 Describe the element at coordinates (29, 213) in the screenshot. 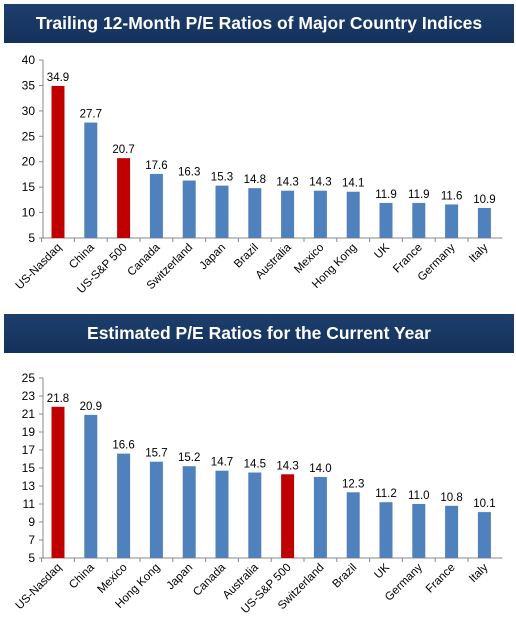

I see `y-tick-label: 10` at that location.